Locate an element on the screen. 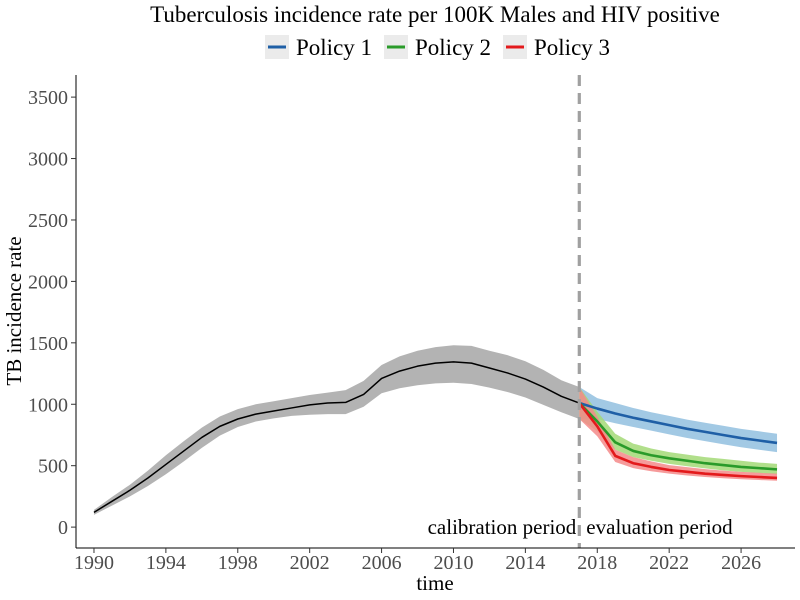 This screenshot has height=600, width=800. y-tick-label: 3000 is located at coordinates (48, 160).